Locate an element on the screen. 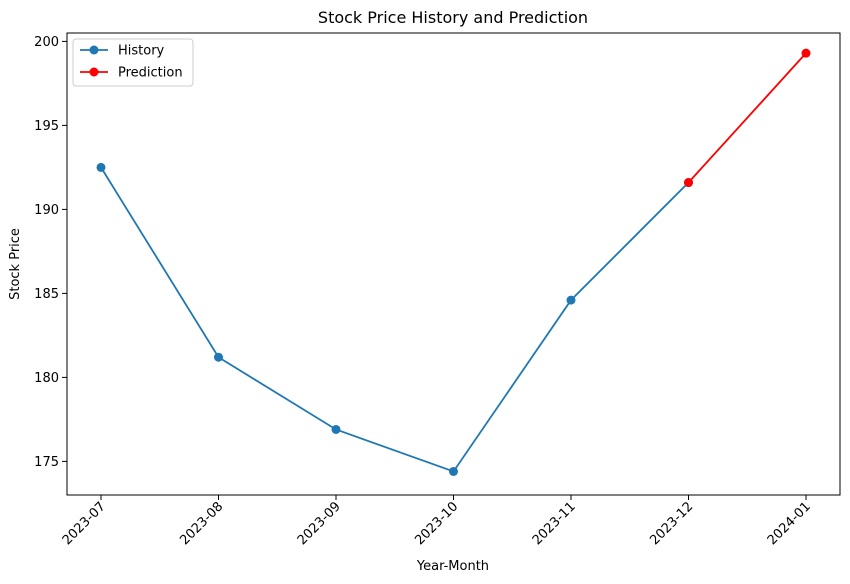 The height and width of the screenshot is (584, 850). x-axis-label: Year-Month is located at coordinates (452, 566).